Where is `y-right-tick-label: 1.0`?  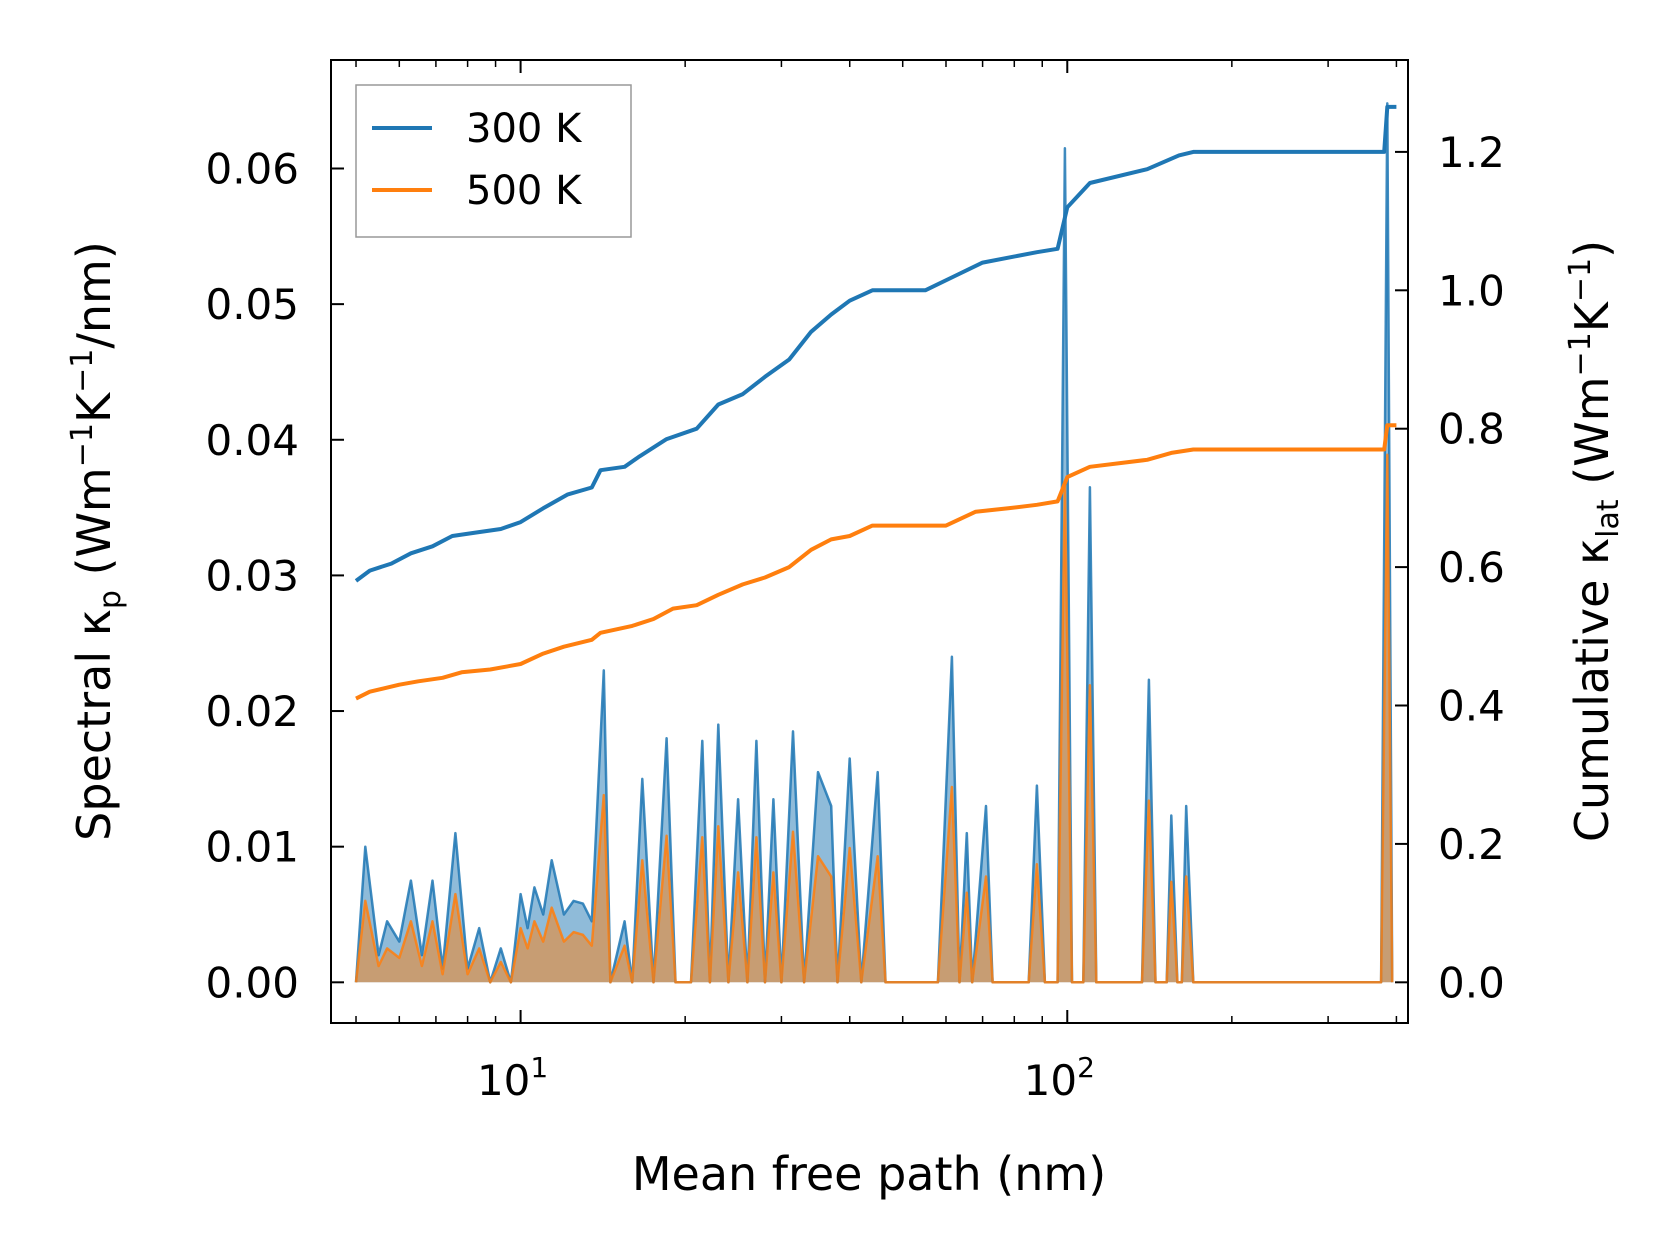 y-right-tick-label: 1.0 is located at coordinates (1471, 290).